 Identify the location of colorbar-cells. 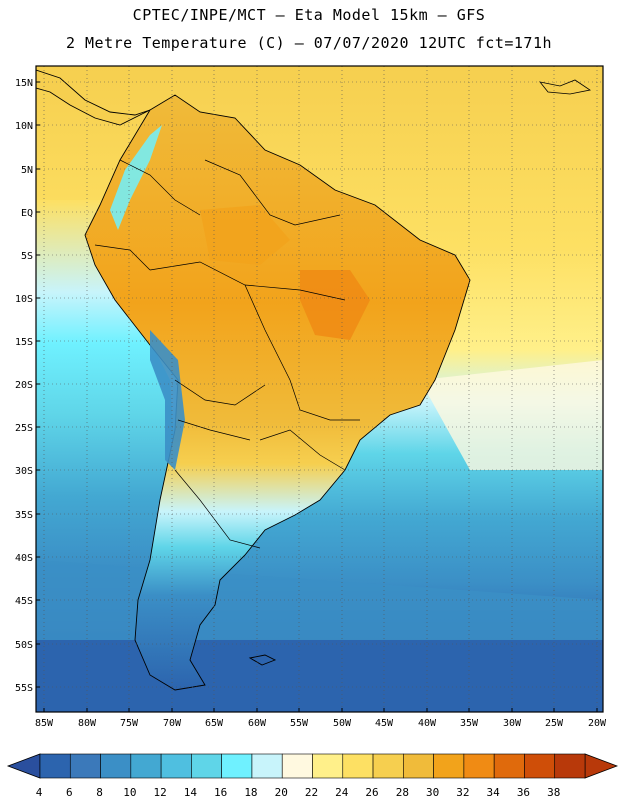
(312, 766).